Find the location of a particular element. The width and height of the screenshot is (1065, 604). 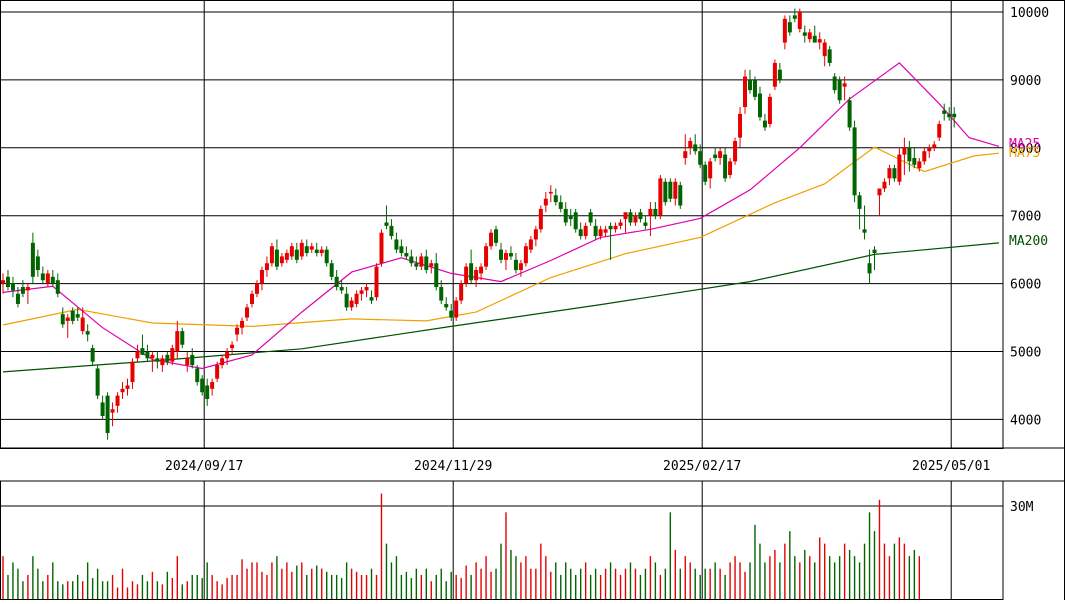

price-y-tick-label: 7000 is located at coordinates (1025, 217).